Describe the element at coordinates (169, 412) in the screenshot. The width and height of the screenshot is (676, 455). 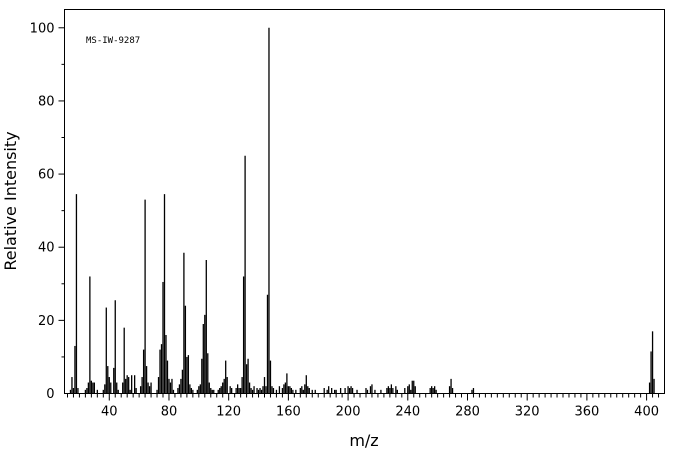
I see `x-tick-label: 80` at that location.